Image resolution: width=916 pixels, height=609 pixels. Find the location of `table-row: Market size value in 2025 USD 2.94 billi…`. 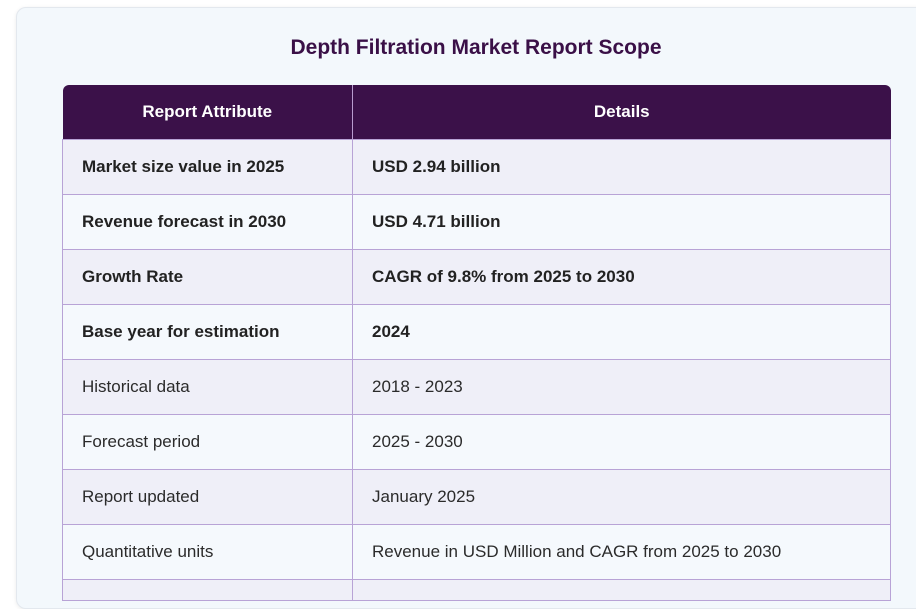

table-row: Market size value in 2025 USD 2.94 billi… is located at coordinates (476, 167).